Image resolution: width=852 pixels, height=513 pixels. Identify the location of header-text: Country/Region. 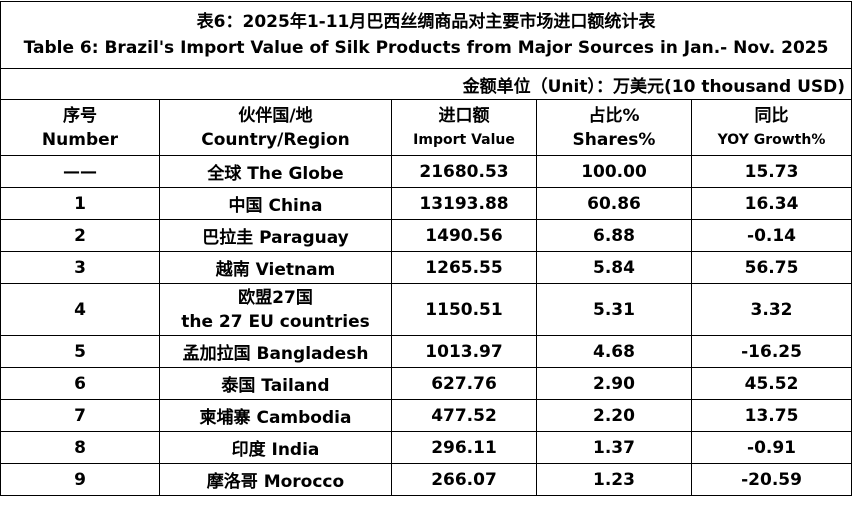
(275, 139).